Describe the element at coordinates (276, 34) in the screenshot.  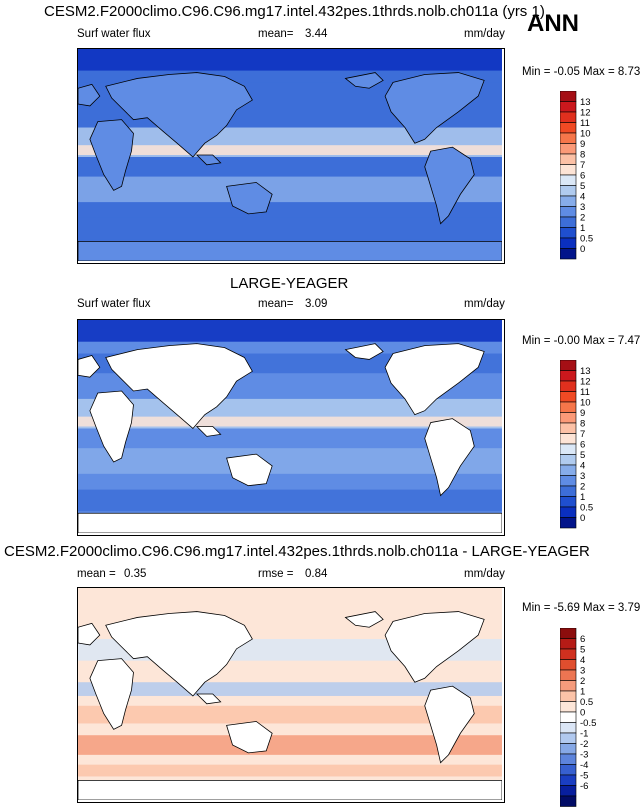
I see `panel1-mean-label: mean=` at that location.